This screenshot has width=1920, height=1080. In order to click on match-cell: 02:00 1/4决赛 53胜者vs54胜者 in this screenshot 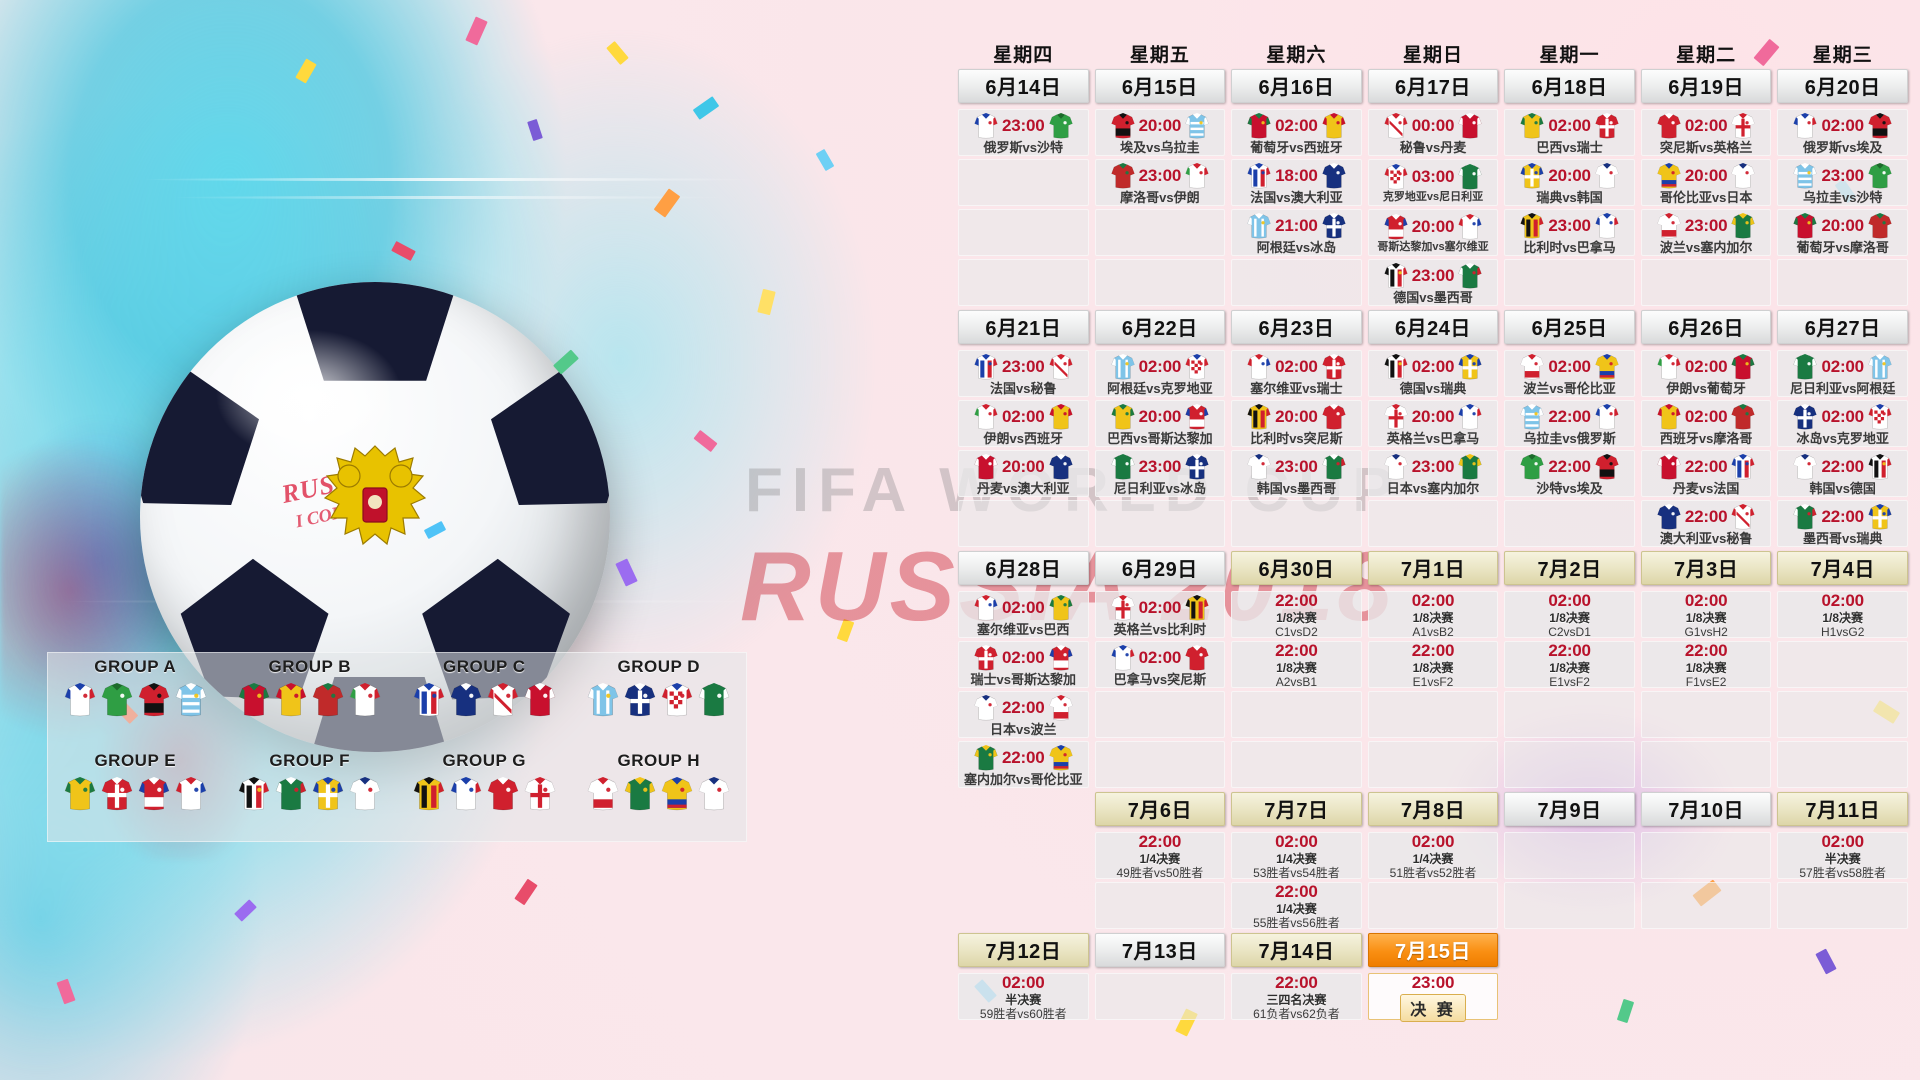, I will do `click(1296, 856)`.